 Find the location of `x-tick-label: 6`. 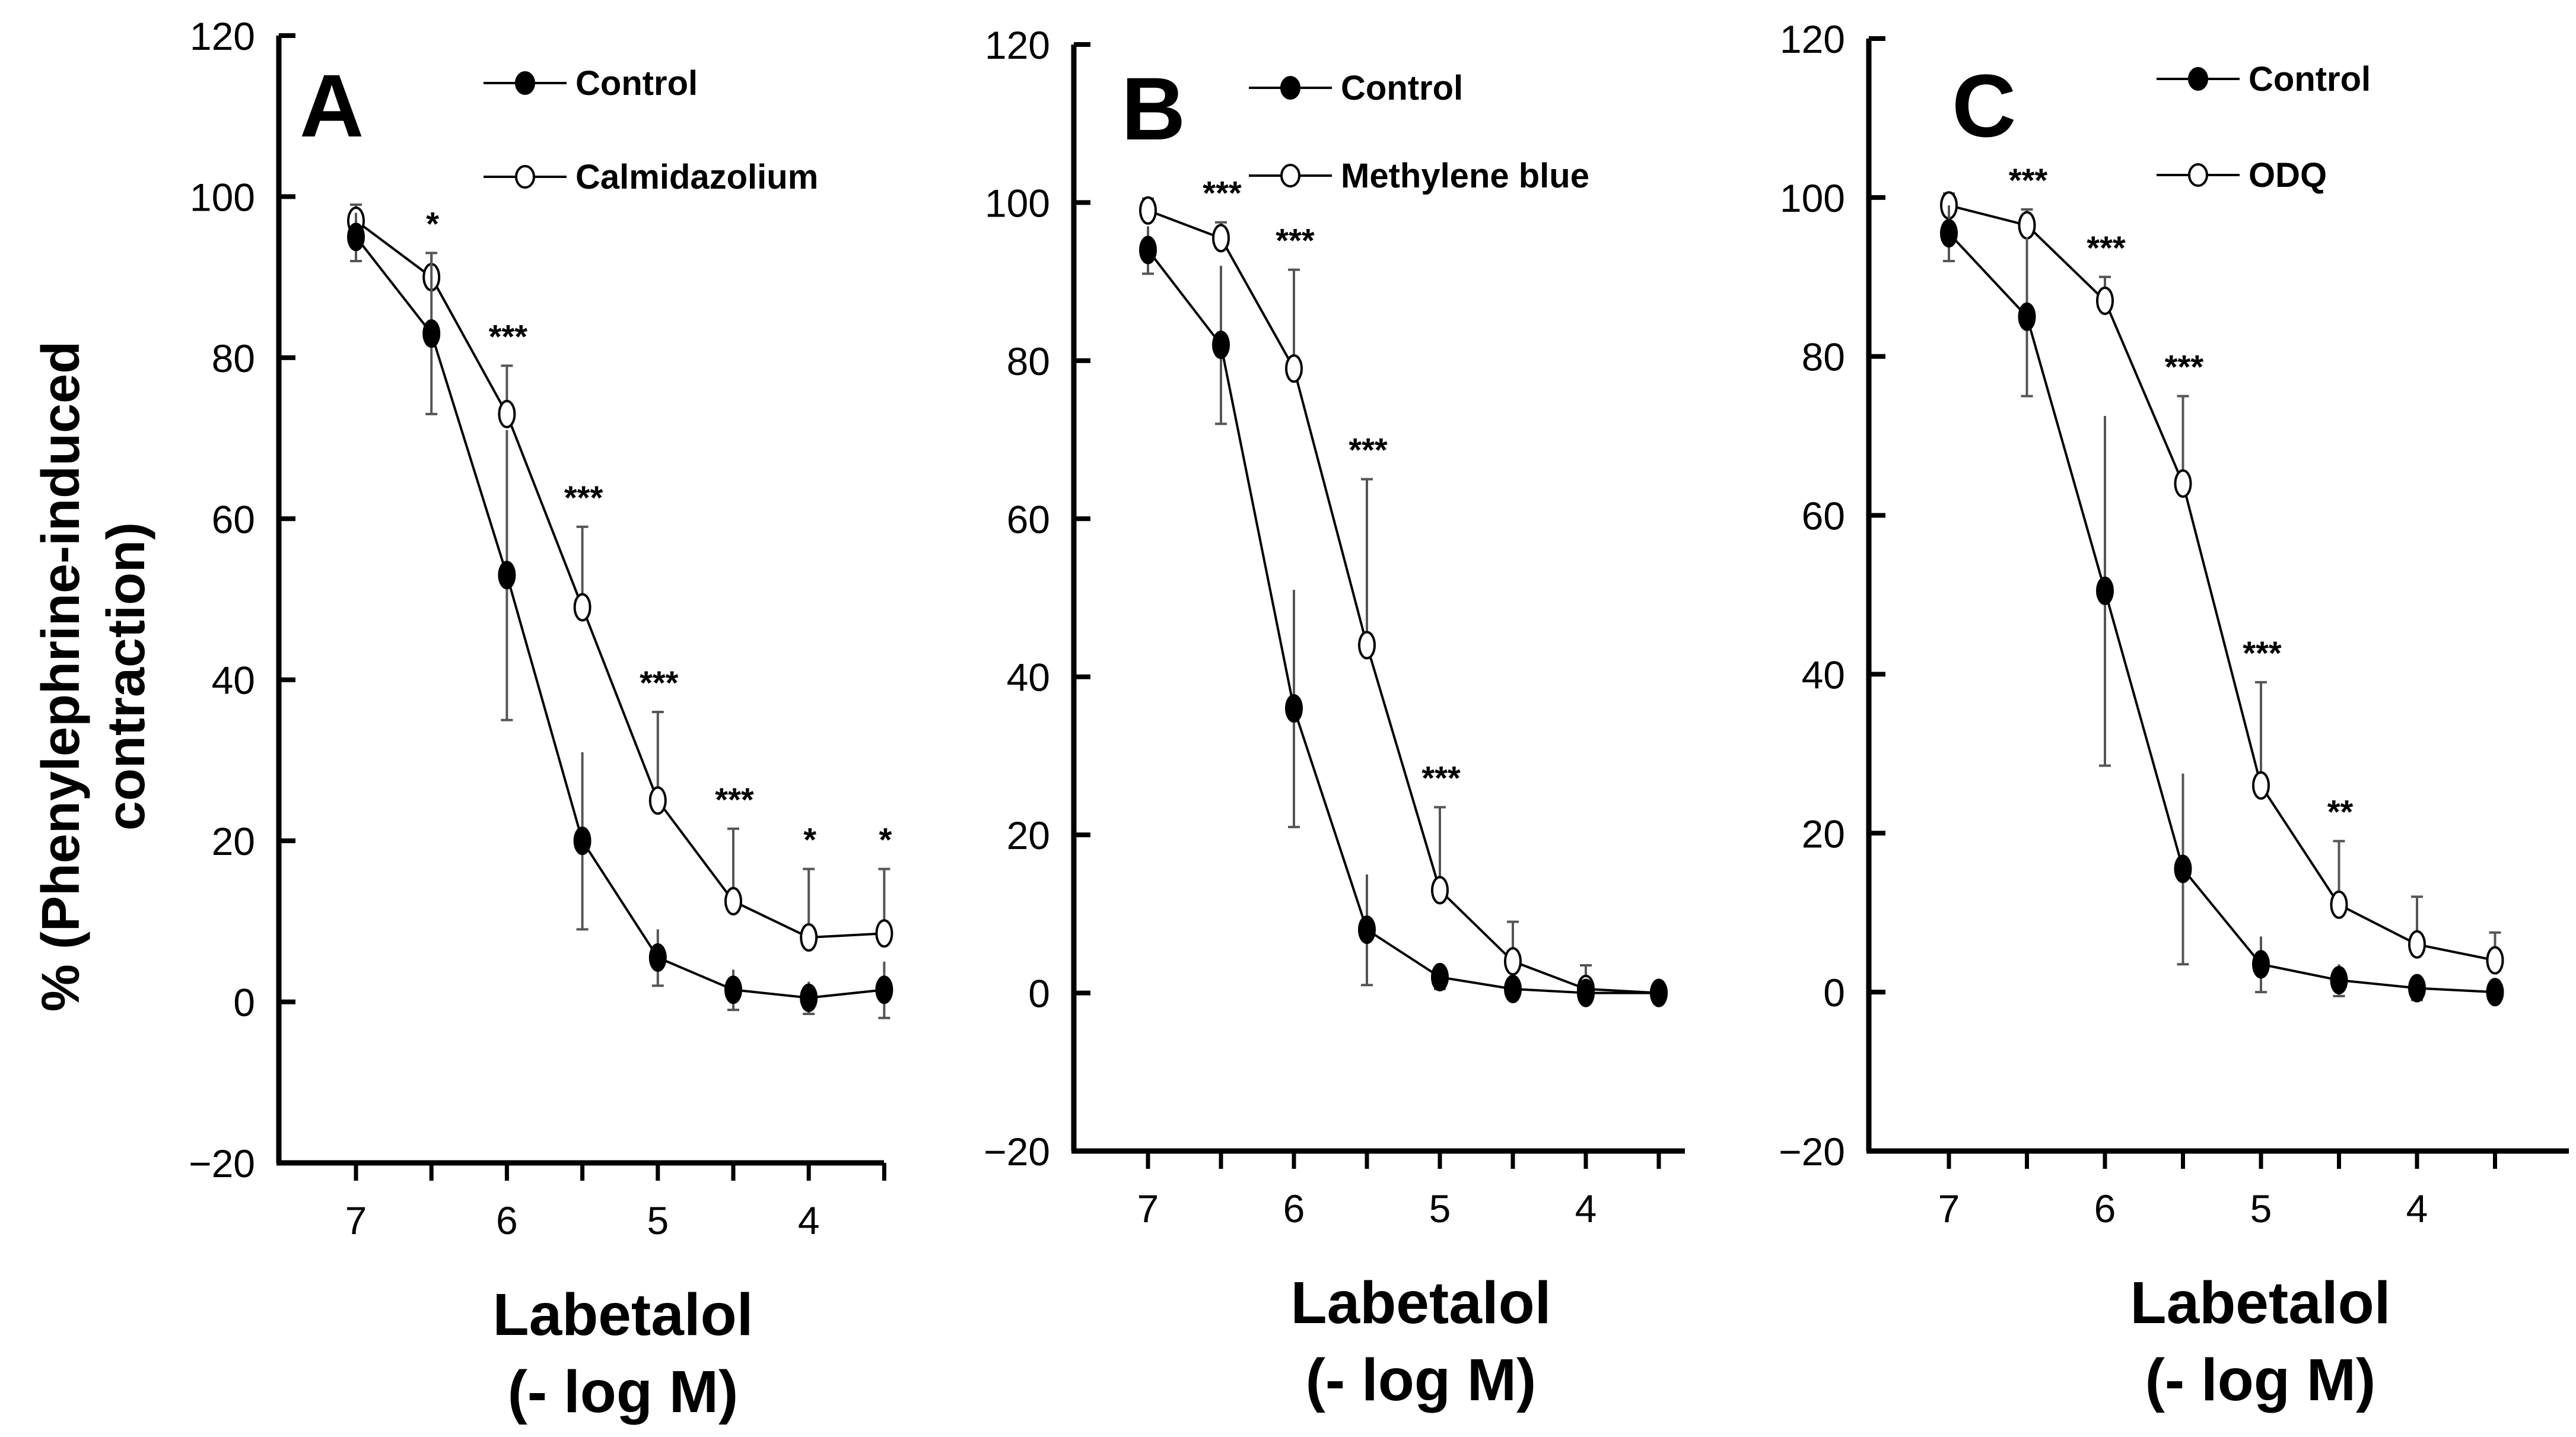

x-tick-label: 6 is located at coordinates (2105, 1209).